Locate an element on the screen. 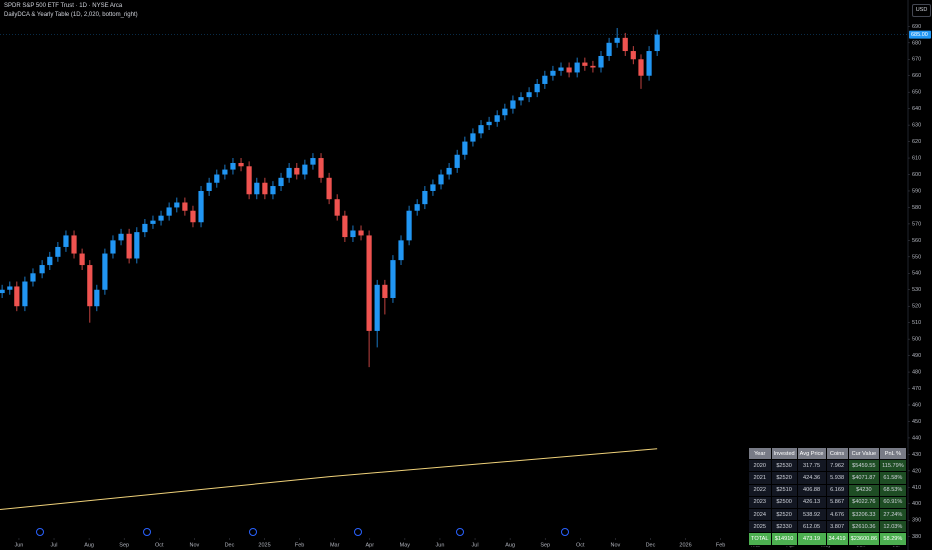 The image size is (932, 550). table-cell: 3.807 is located at coordinates (837, 527).